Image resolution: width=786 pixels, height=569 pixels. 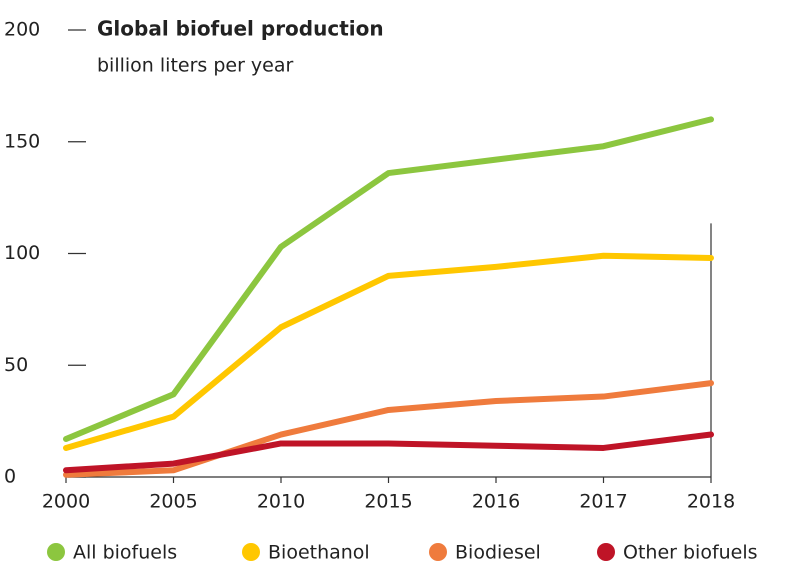 I want to click on y-tick-label: 100, so click(x=22, y=253).